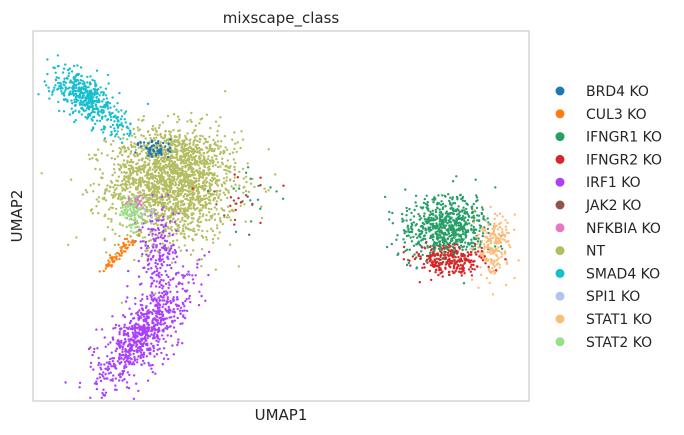 Image resolution: width=684 pixels, height=435 pixels. I want to click on legend-marker, so click(560, 114).